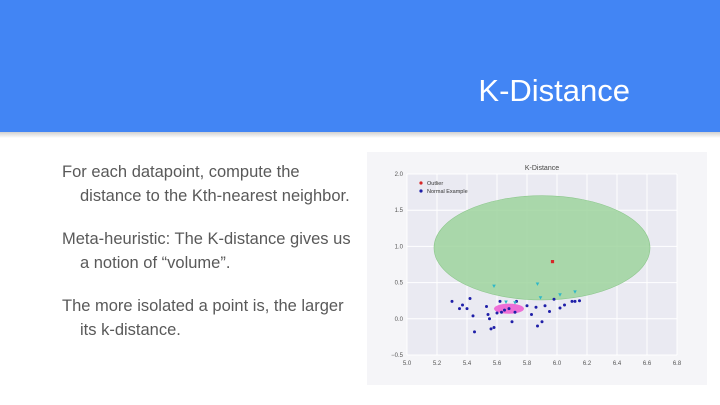 This screenshot has height=405, width=720. Describe the element at coordinates (542, 248) in the screenshot. I see `k-distance-circle` at that location.